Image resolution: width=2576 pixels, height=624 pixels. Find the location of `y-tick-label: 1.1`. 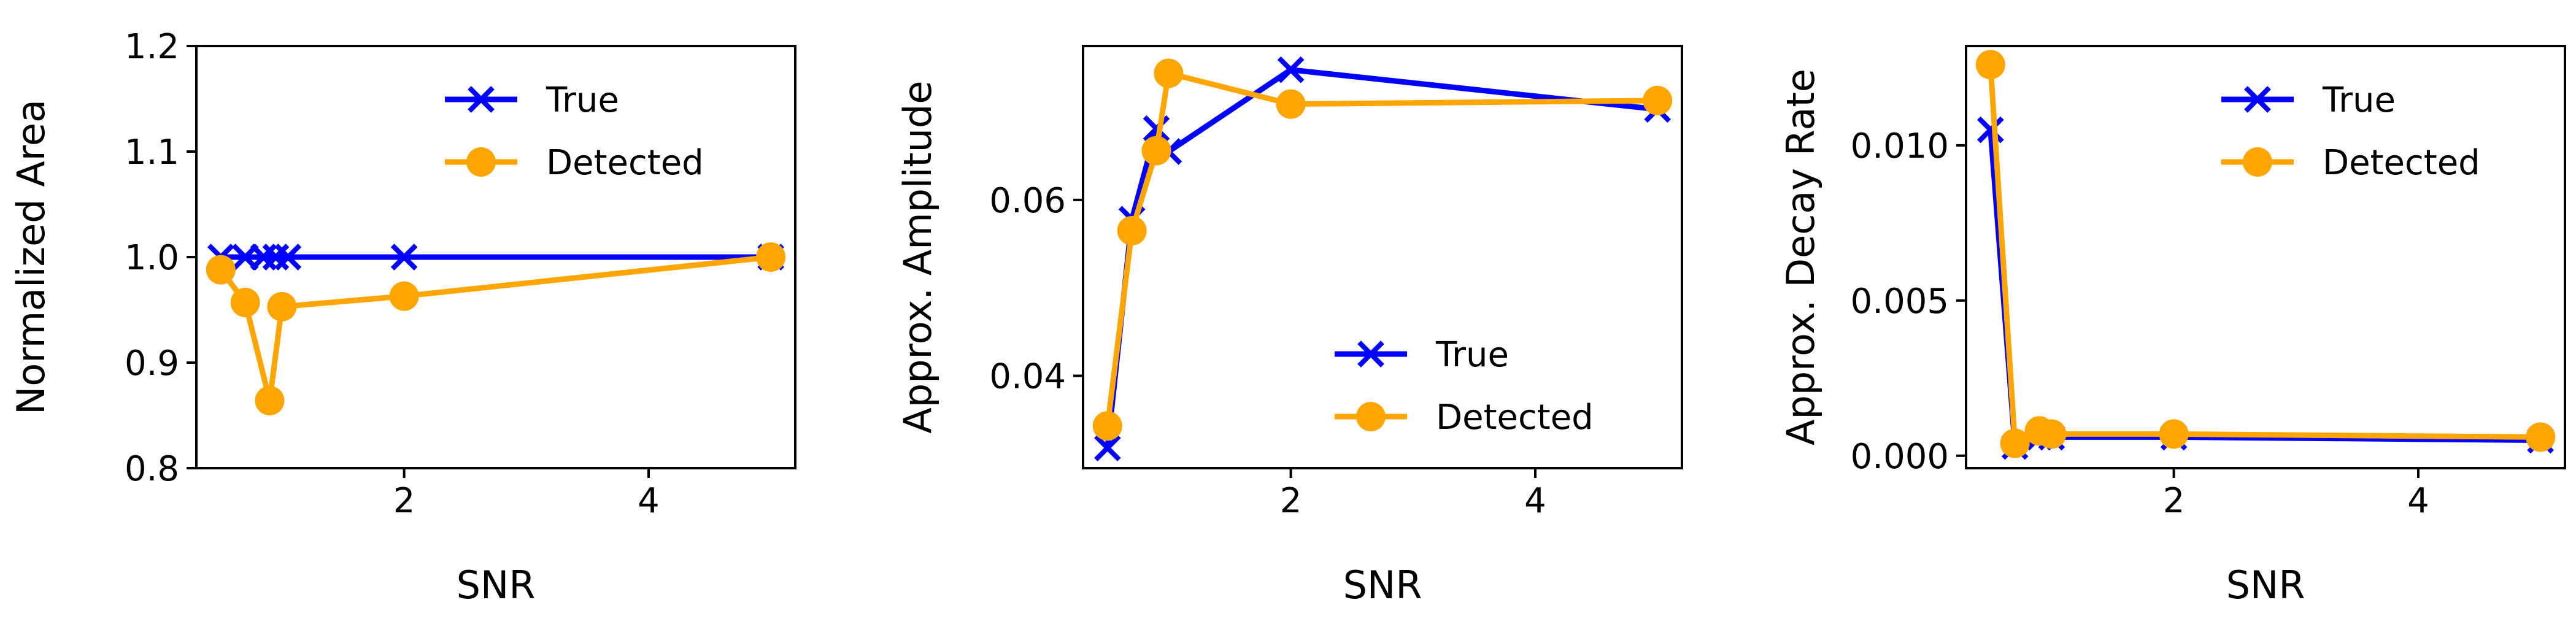

y-tick-label: 1.1 is located at coordinates (152, 152).